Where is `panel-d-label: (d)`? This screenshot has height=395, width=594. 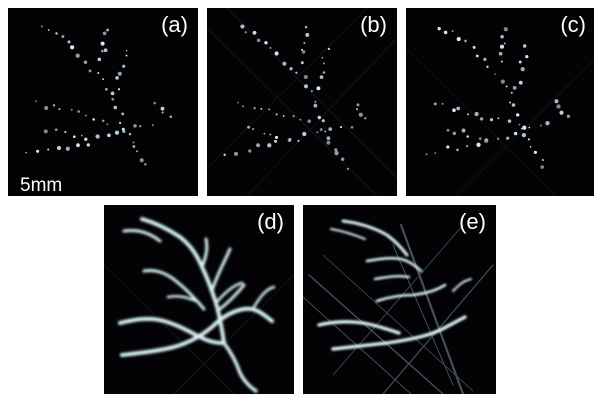
panel-d-label: (d) is located at coordinates (270, 221).